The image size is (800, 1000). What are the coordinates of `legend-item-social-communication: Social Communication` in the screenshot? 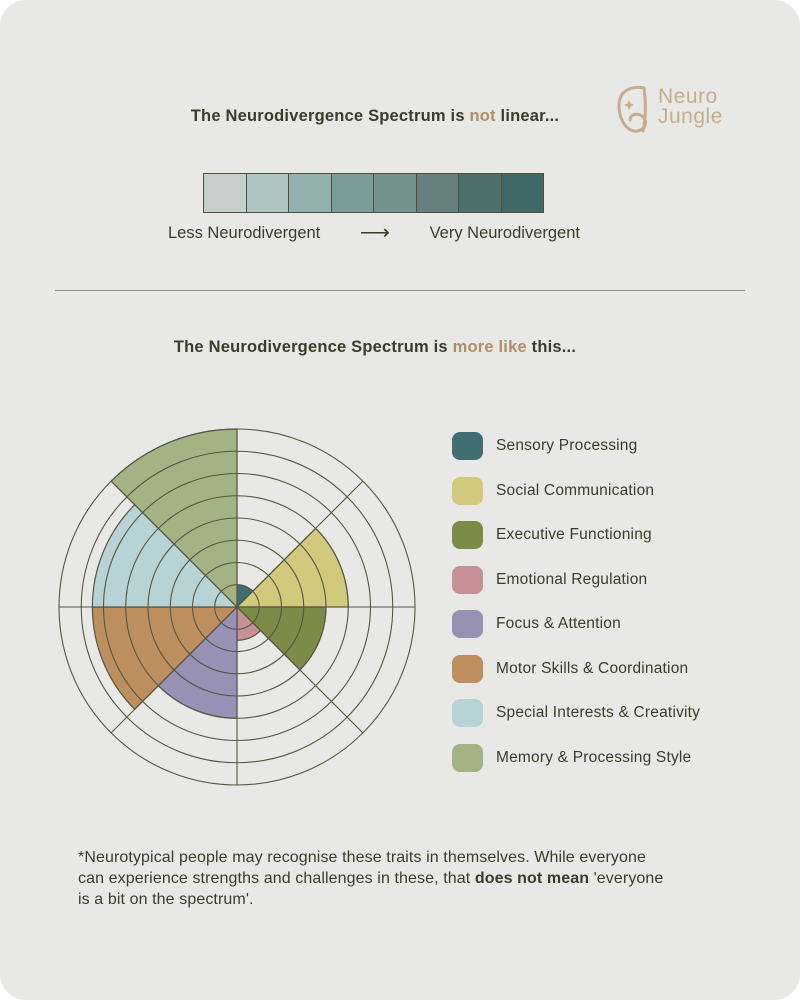 It's located at (576, 490).